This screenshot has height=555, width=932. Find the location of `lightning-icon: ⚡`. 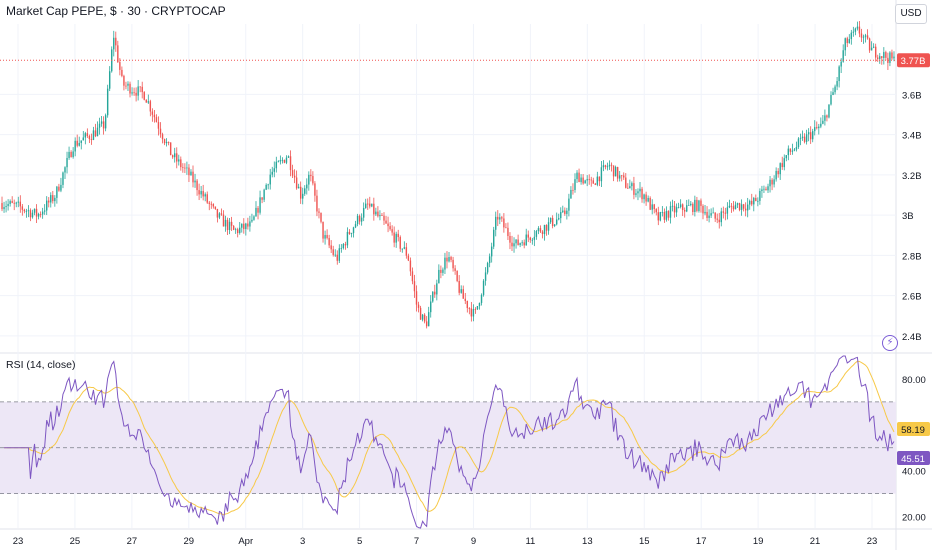

lightning-icon: ⚡ is located at coordinates (890, 343).